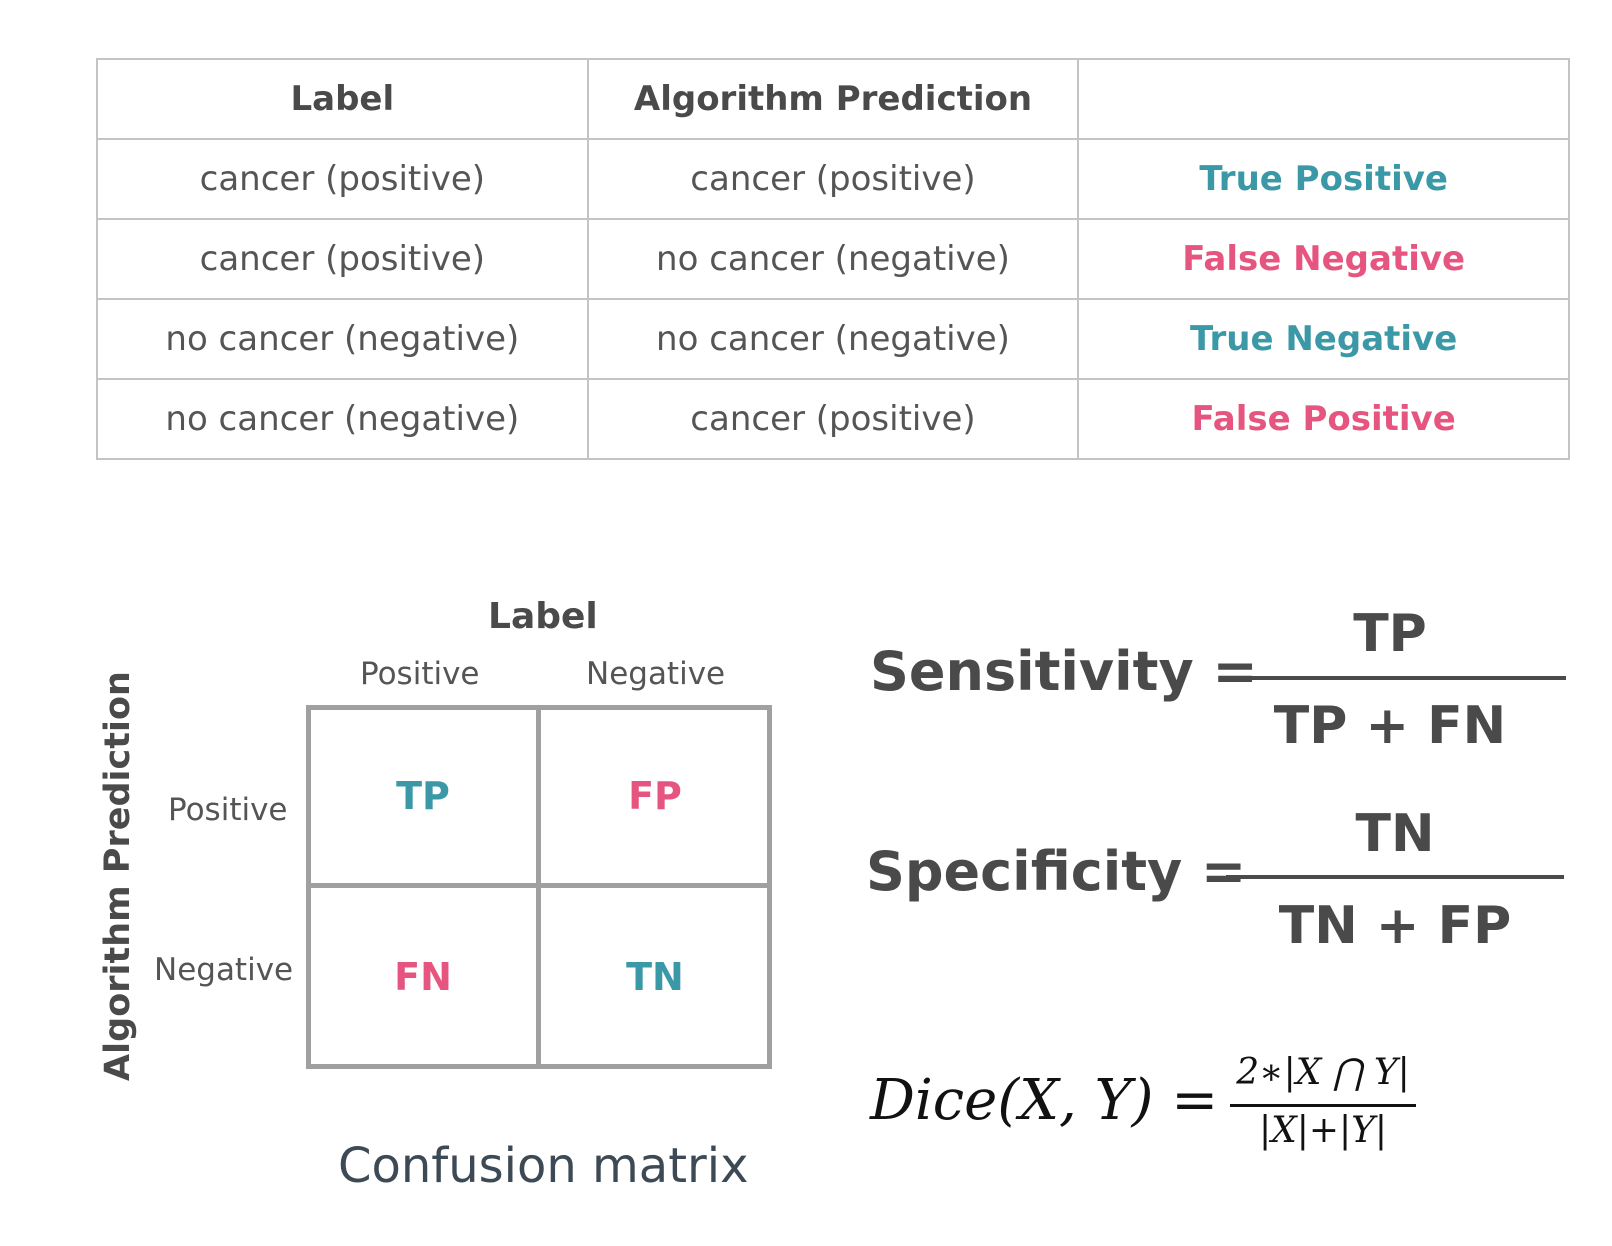 The width and height of the screenshot is (1612, 1246). Describe the element at coordinates (342, 99) in the screenshot. I see `header-label: Label` at that location.